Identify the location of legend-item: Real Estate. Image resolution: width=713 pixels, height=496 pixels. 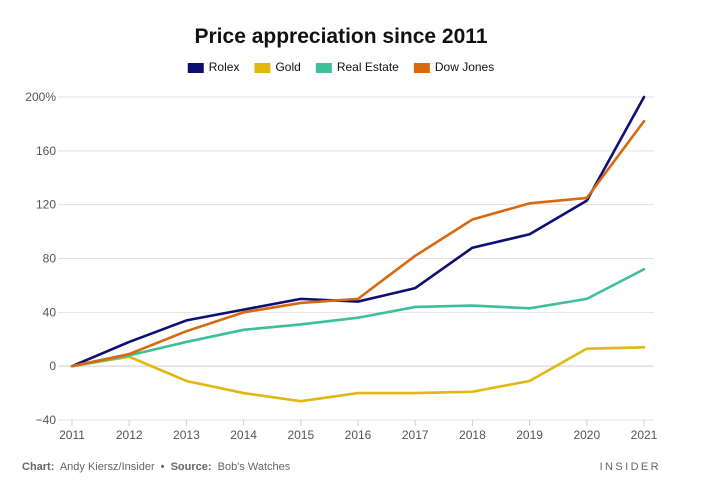
(357, 67).